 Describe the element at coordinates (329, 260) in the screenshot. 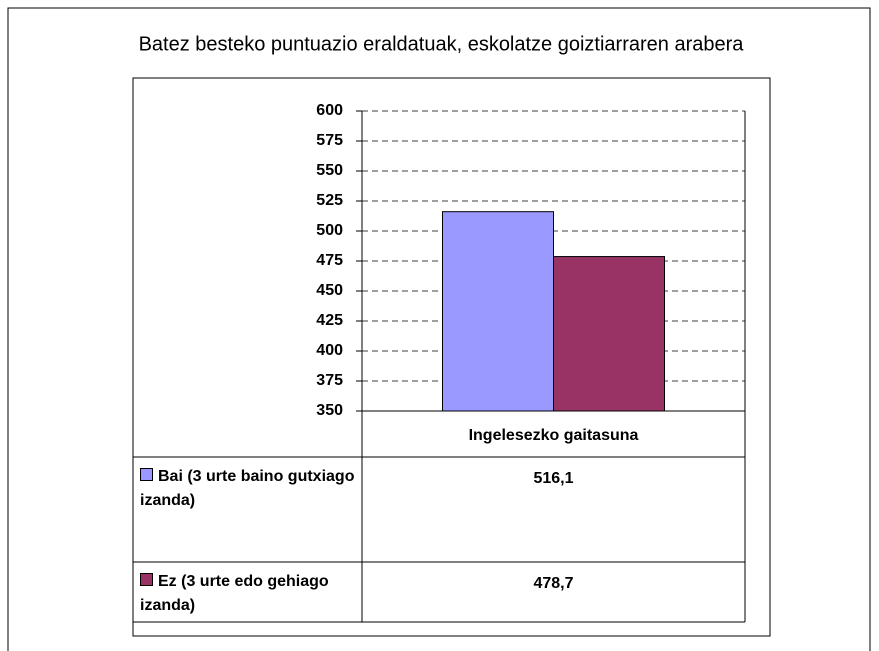

I see `y-tick-label: 475` at that location.